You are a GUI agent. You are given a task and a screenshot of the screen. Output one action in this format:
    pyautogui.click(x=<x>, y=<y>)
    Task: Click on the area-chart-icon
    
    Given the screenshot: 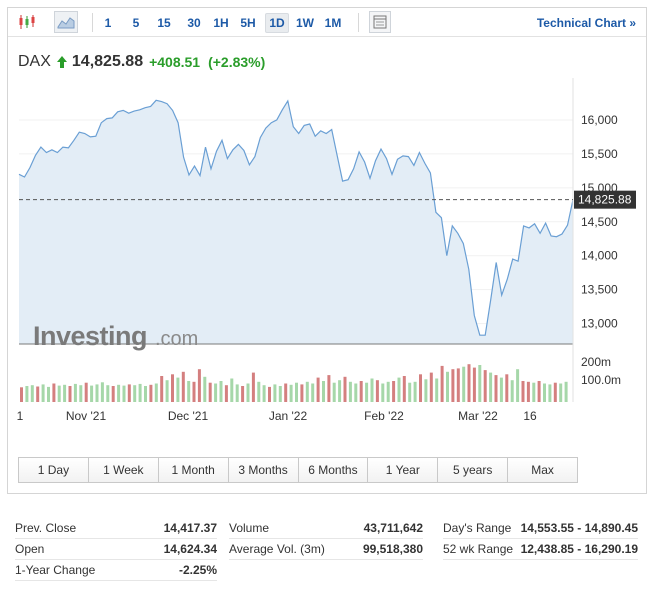 What is the action you would take?
    pyautogui.click(x=66, y=22)
    